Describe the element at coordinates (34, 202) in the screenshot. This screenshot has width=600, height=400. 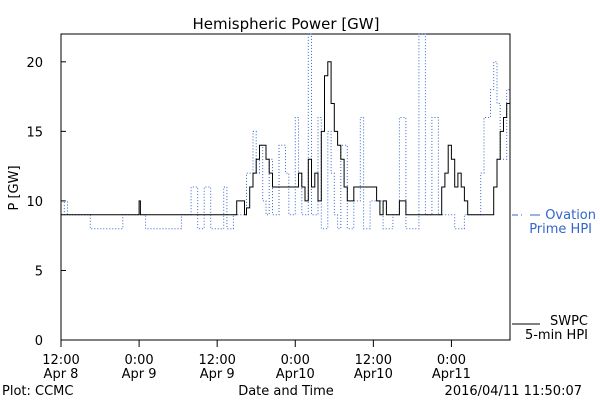
I see `y-tick-label: 10` at that location.